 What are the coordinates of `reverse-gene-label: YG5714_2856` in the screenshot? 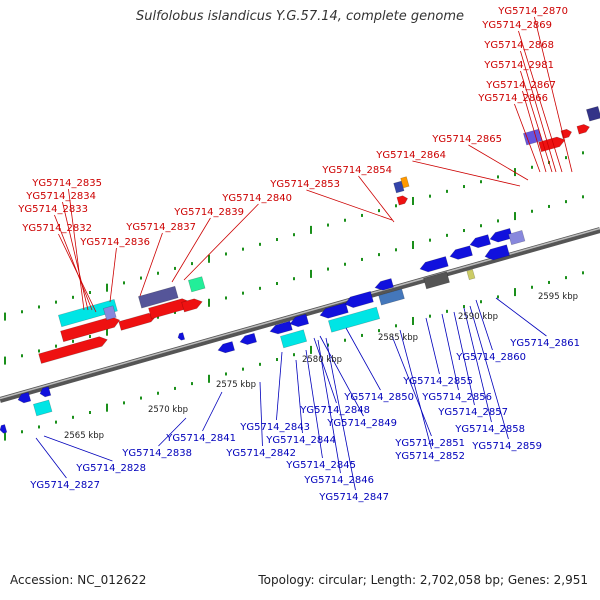 It's located at (456, 397).